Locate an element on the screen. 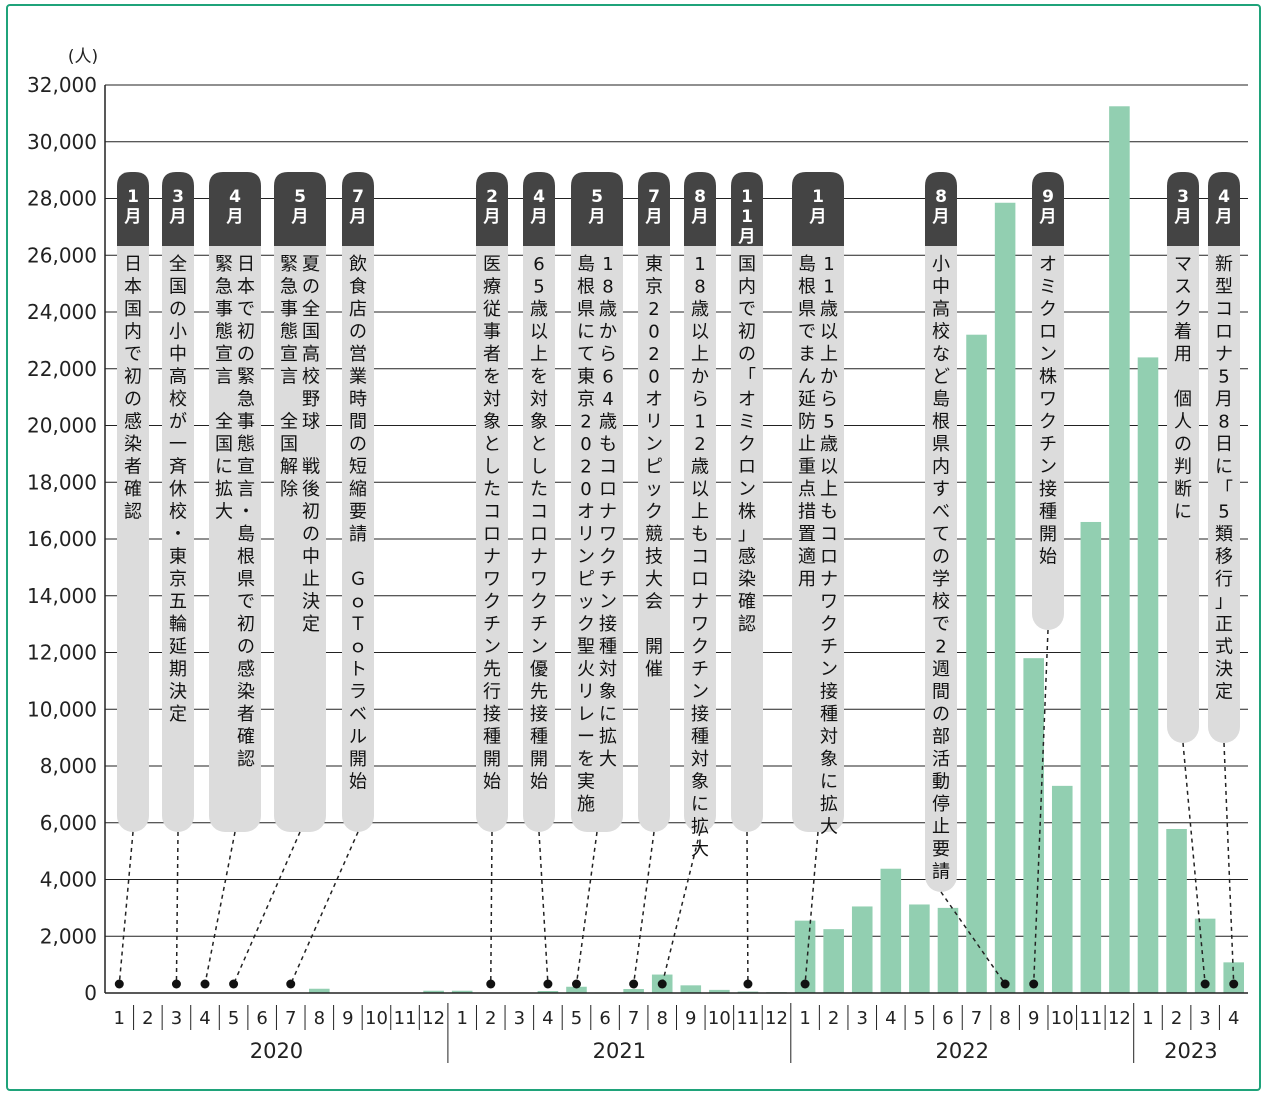 The width and height of the screenshot is (1269, 1097). x-tick-label: 4 is located at coordinates (890, 1018).